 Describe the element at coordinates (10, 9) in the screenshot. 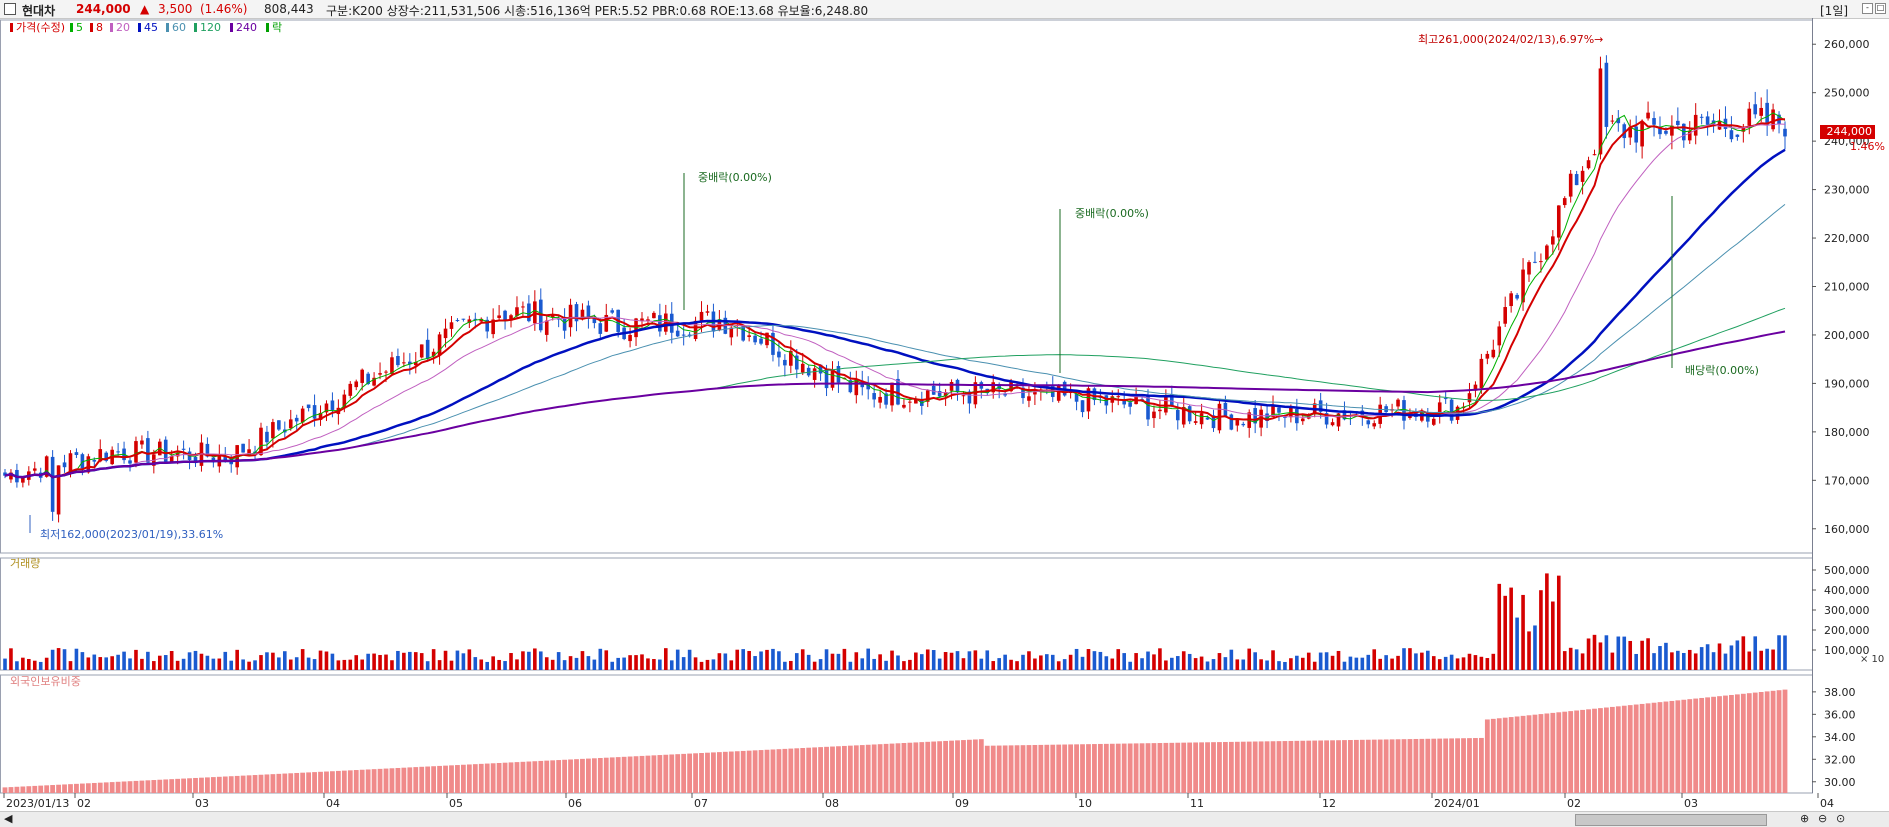

I see `select-checkbox` at that location.